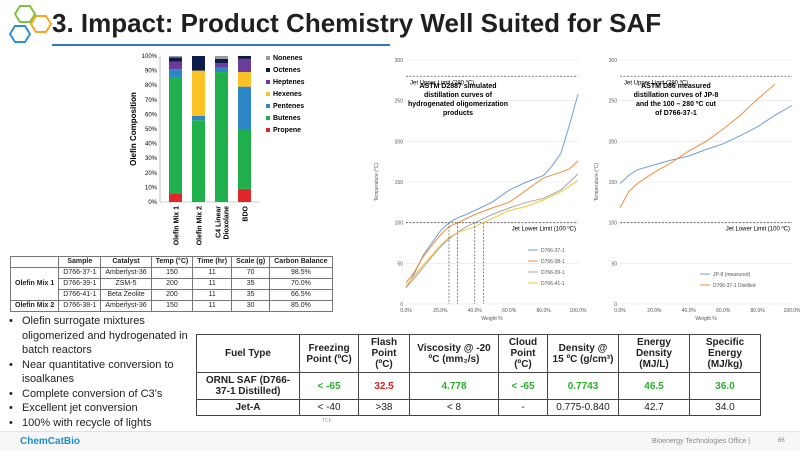  What do you see at coordinates (288, 58) in the screenshot?
I see `legend-label: Nonenes` at bounding box center [288, 58].